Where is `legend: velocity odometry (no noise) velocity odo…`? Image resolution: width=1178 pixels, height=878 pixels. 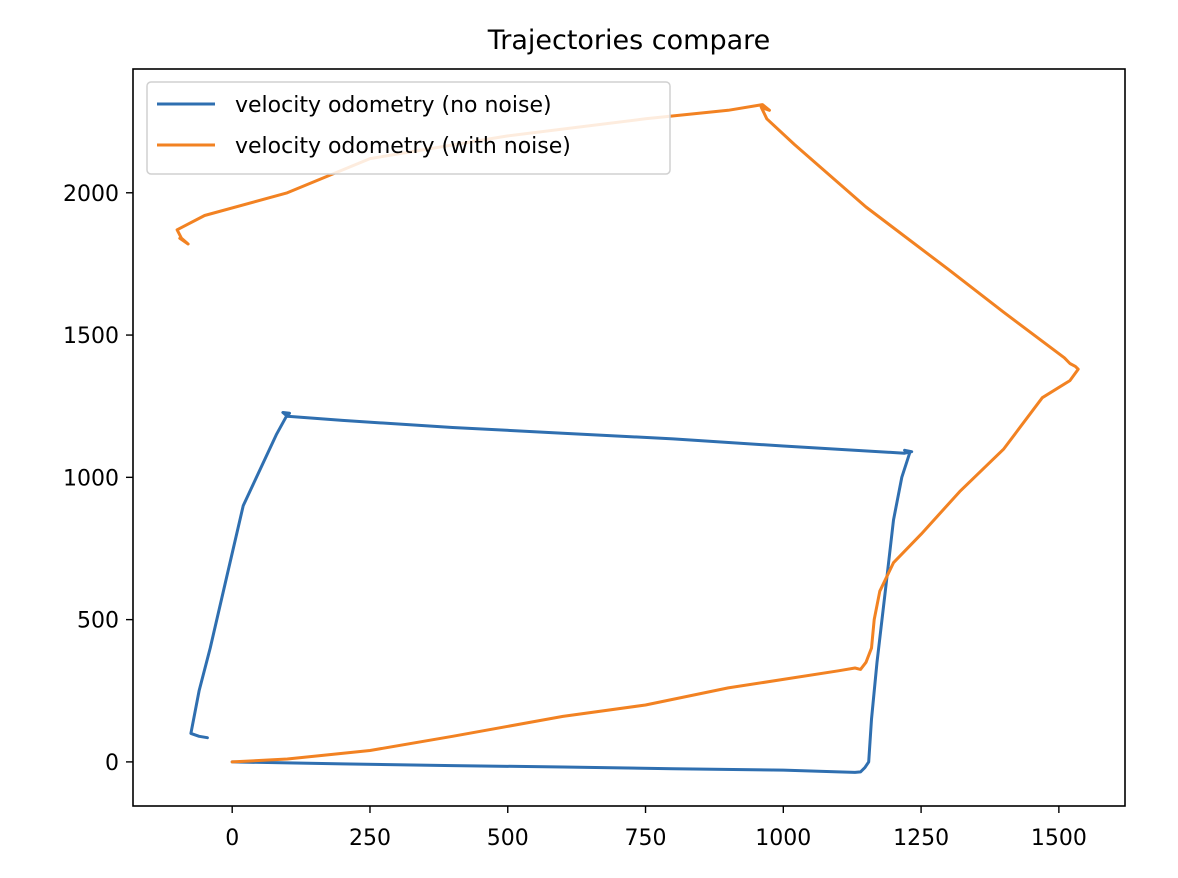
legend: velocity odometry (no noise) velocity odo… is located at coordinates (408, 128).